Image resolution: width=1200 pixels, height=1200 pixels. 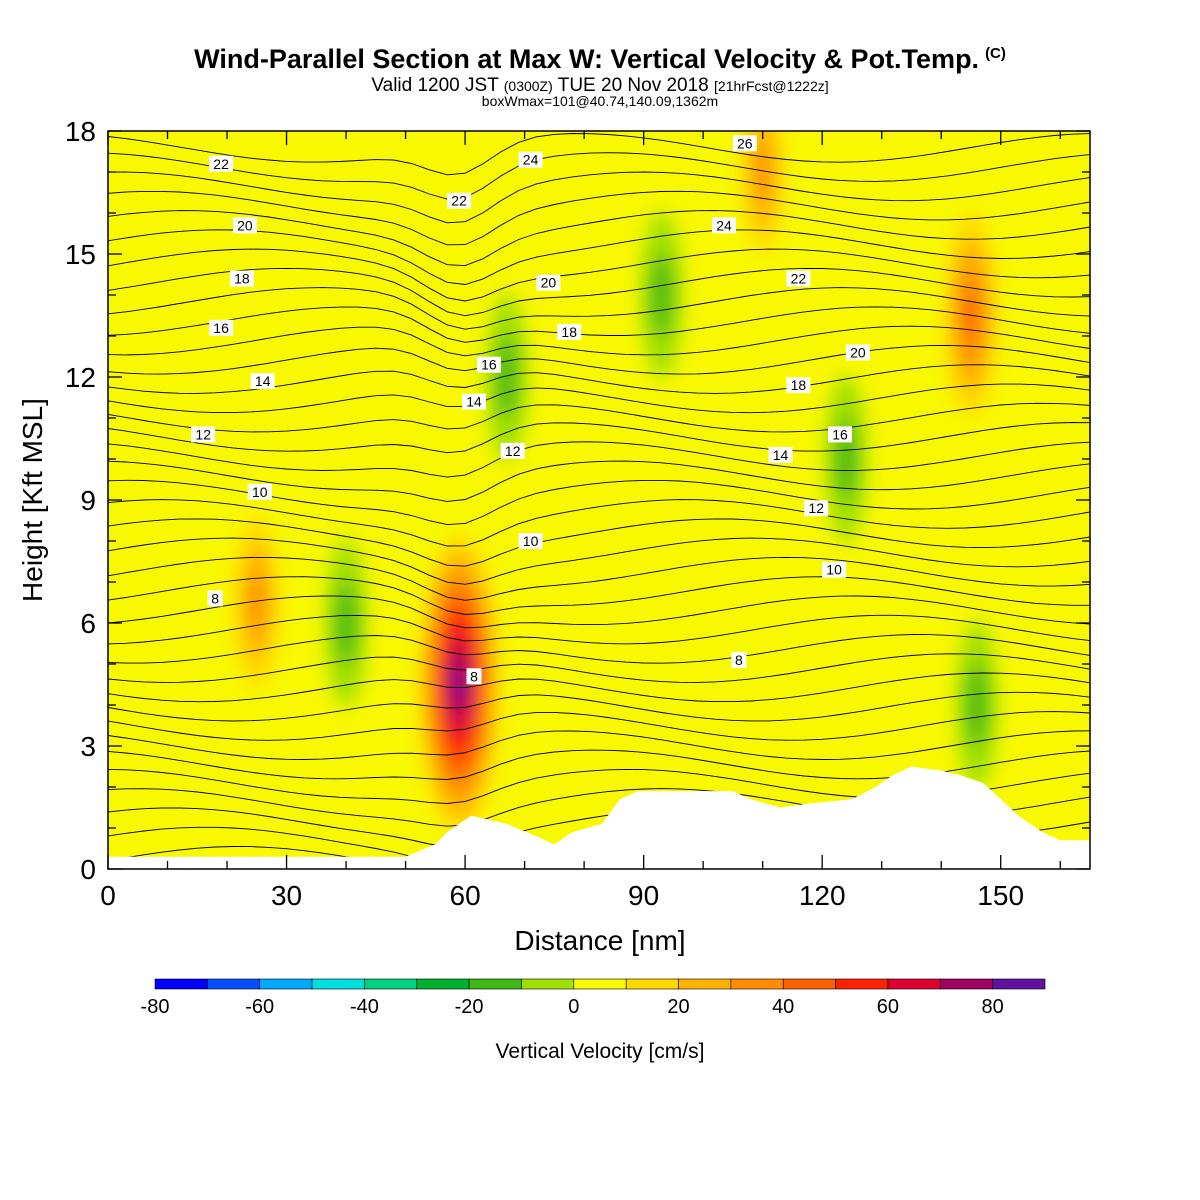 What do you see at coordinates (465, 895) in the screenshot?
I see `x-tick-label: 60` at bounding box center [465, 895].